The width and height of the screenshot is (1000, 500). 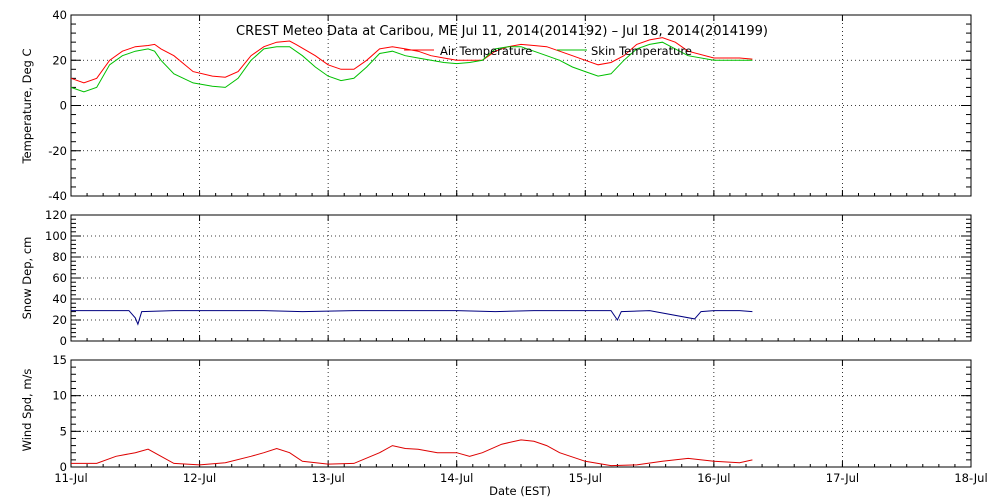 I want to click on snow-ylabel: Snow Dep, cm, so click(x=27, y=278).